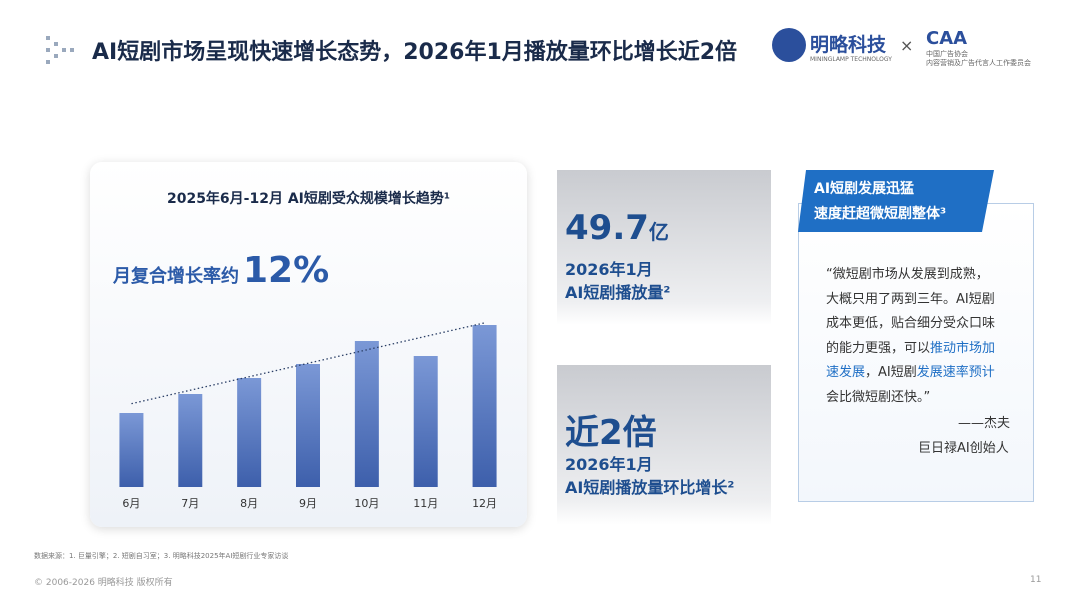  I want to click on quote-segment: ，AI短剧, so click(891, 373).